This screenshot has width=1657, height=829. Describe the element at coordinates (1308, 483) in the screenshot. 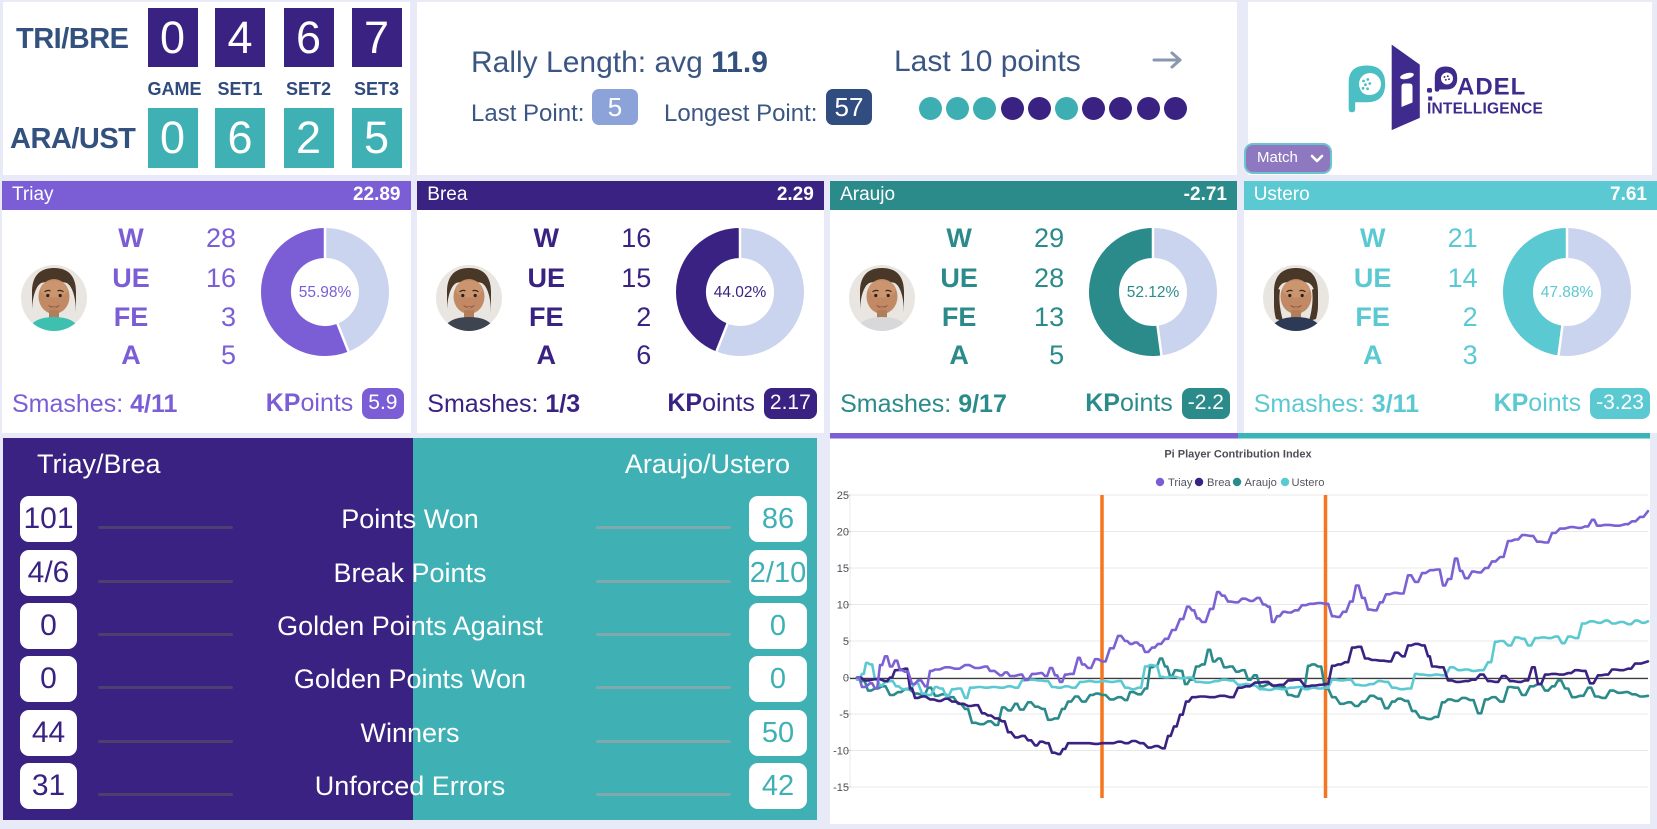

I see `svg-text: Ustero` at that location.